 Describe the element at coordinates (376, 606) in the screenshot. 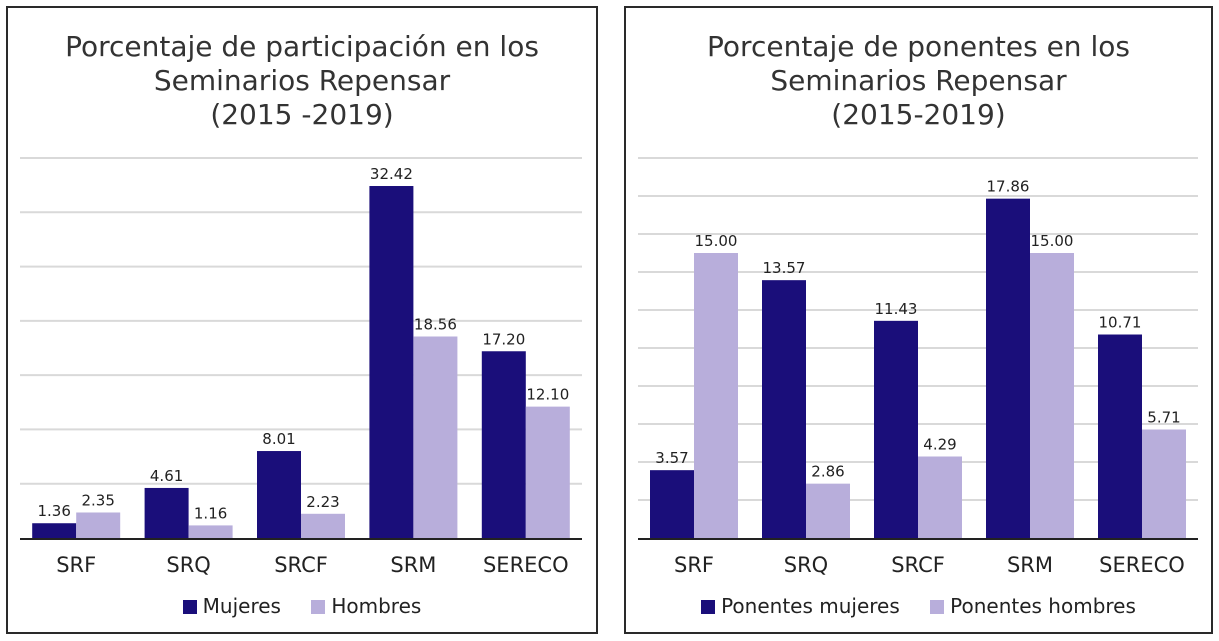

I see `legend-label-hombres: Hombres` at that location.